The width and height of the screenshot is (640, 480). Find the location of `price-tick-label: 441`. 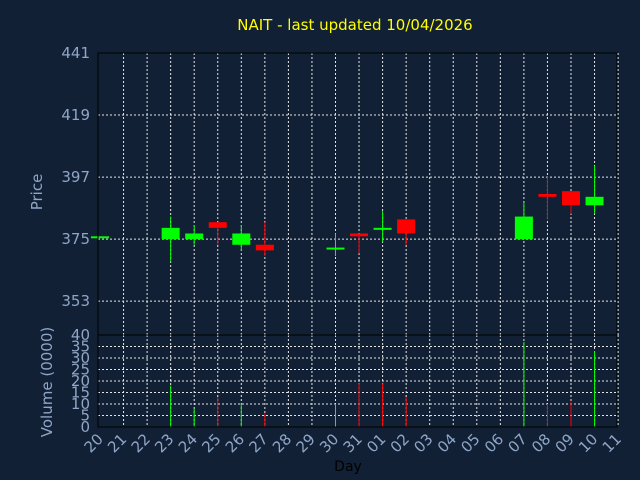

price-tick-label: 441 is located at coordinates (75, 53).